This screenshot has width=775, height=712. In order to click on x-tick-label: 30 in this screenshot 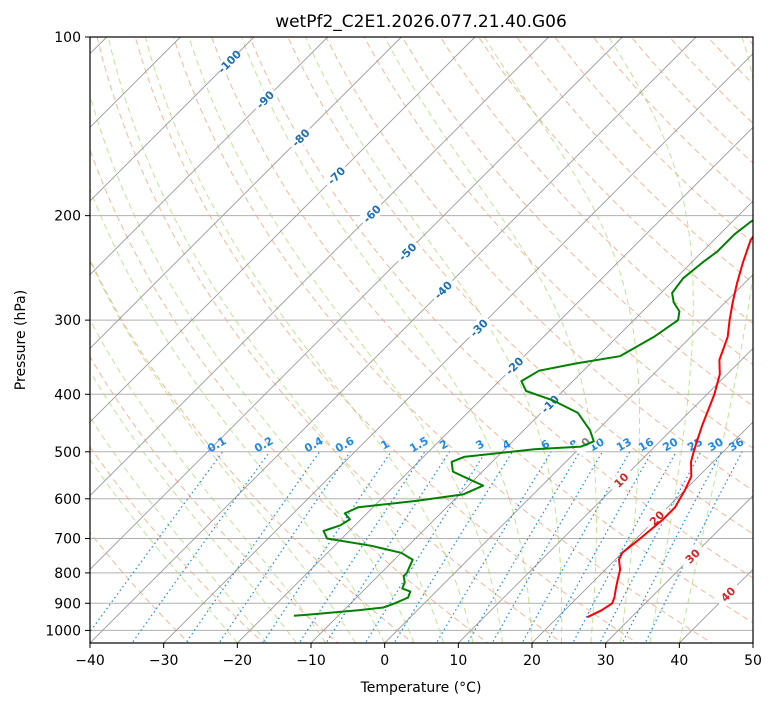, I will do `click(606, 661)`.